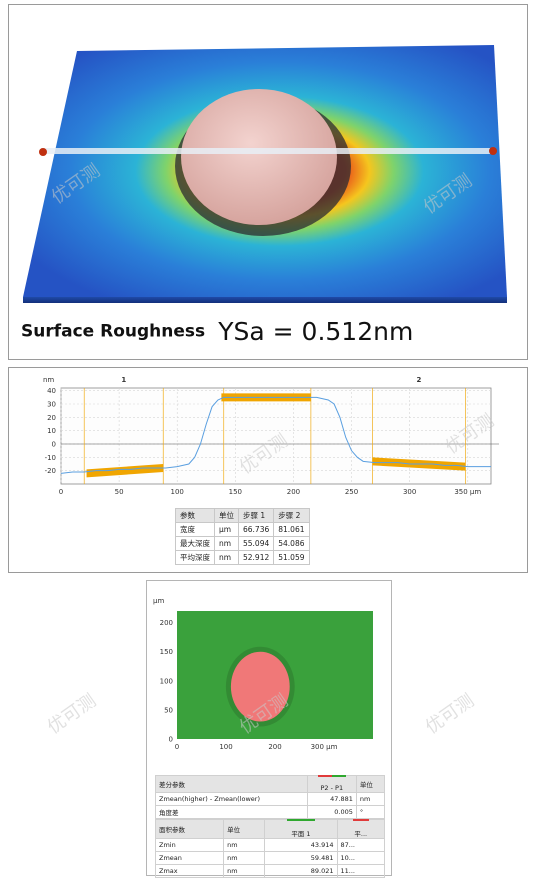 This screenshot has width=533, height=880. Describe the element at coordinates (217, 331) in the screenshot. I see `surface-roughness-caption: Surface Roughness YSa = 0.512nm` at that location.